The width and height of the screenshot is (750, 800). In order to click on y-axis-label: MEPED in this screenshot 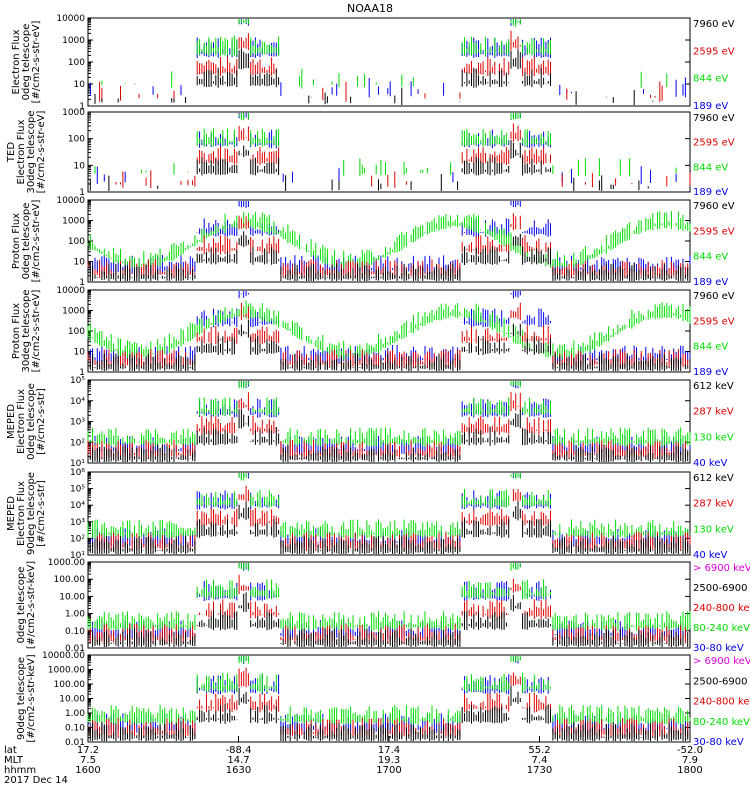, I will do `click(11, 513)`.